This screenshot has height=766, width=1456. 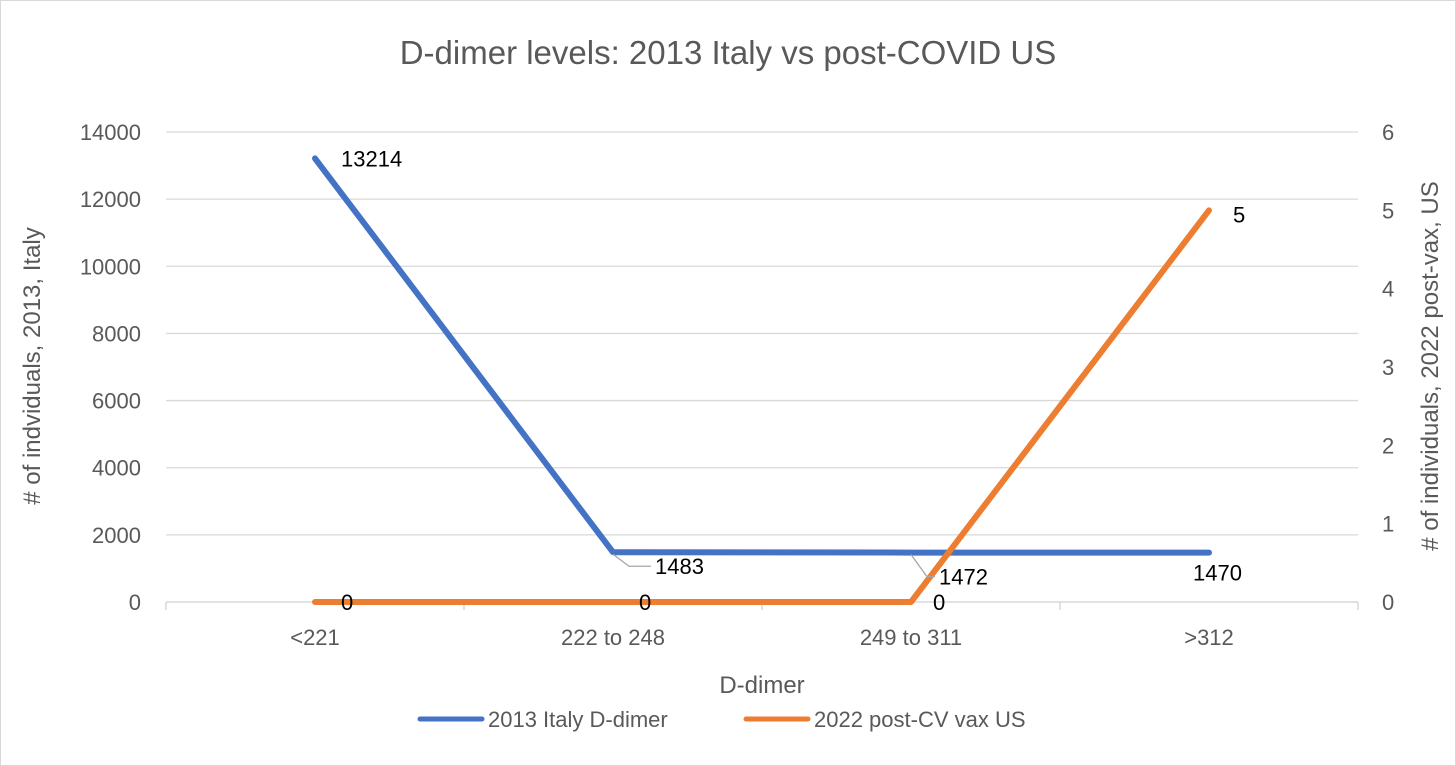 I want to click on y2-tick-label: 5, so click(x=1388, y=210).